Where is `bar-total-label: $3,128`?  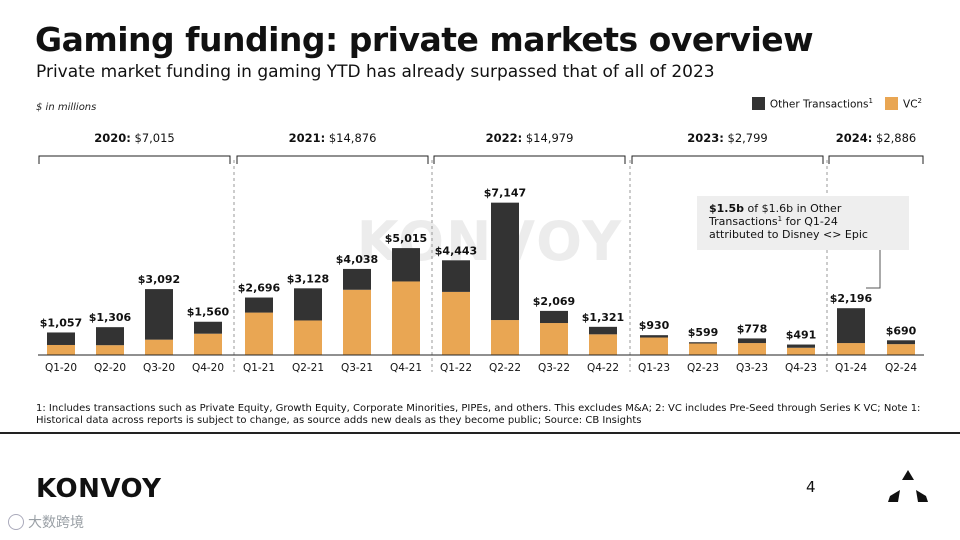
bar-total-label: $3,128 is located at coordinates (308, 278).